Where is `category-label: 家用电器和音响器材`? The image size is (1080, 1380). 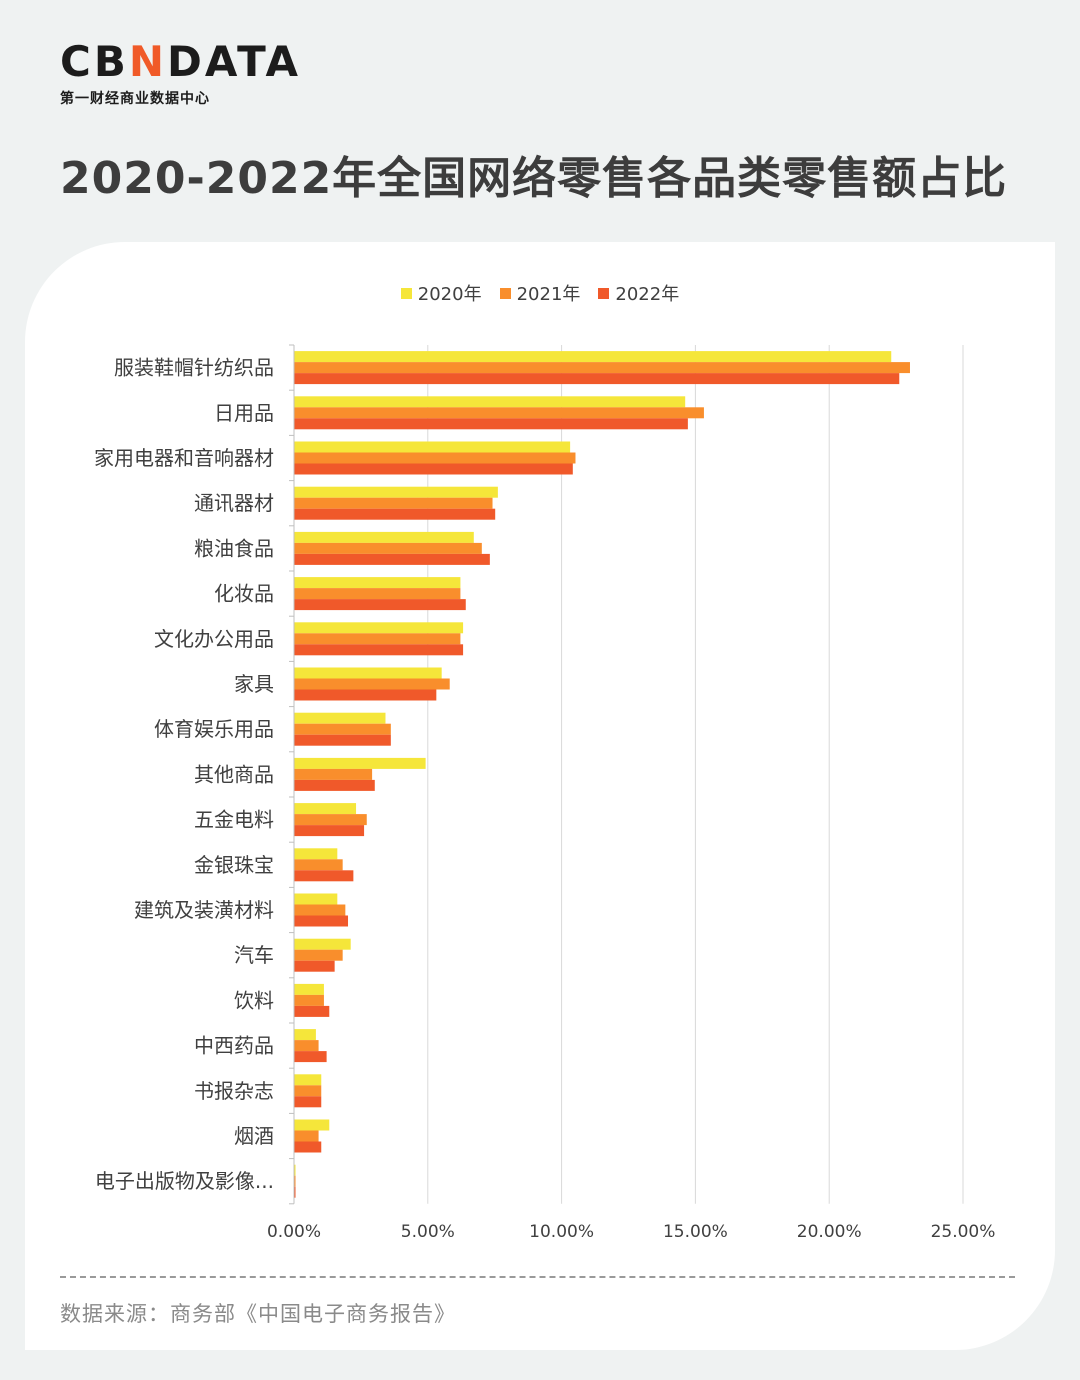 category-label: 家用电器和音响器材 is located at coordinates (184, 458).